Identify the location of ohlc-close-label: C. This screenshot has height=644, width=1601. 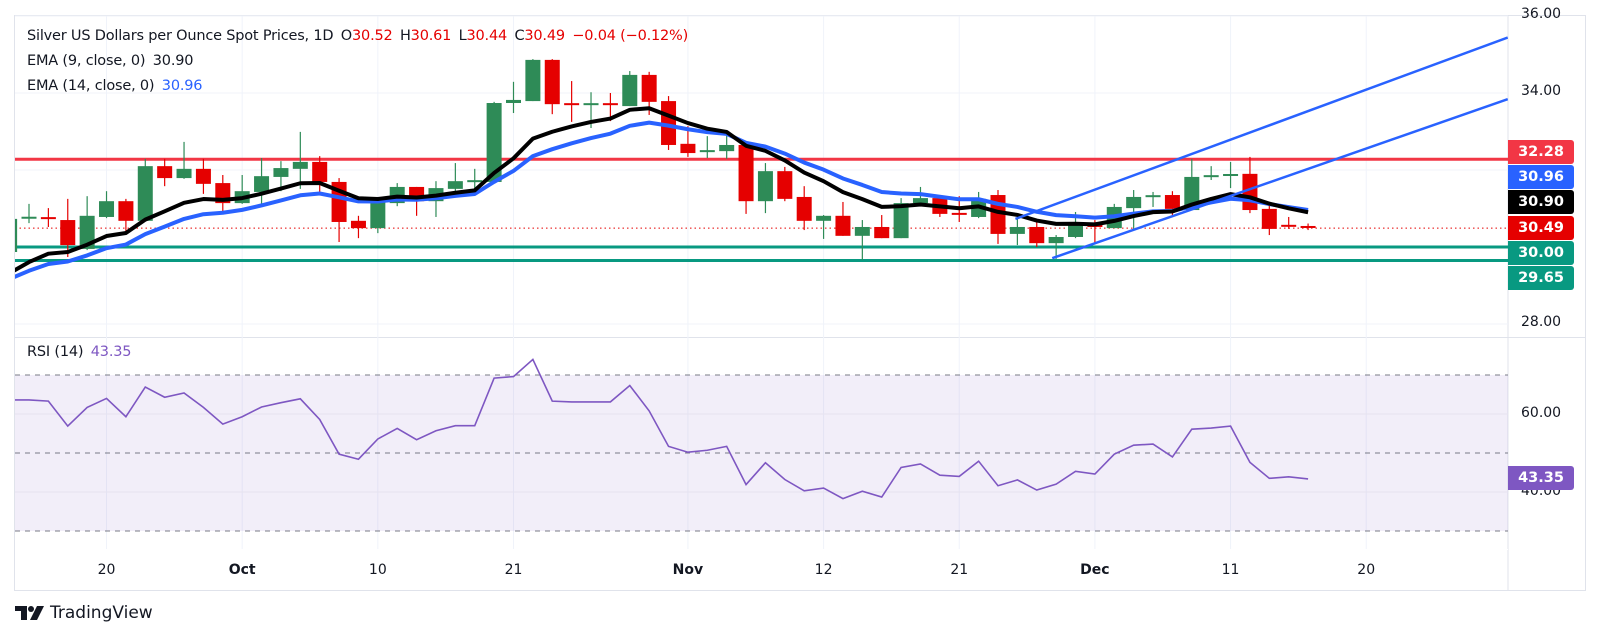
(519, 36).